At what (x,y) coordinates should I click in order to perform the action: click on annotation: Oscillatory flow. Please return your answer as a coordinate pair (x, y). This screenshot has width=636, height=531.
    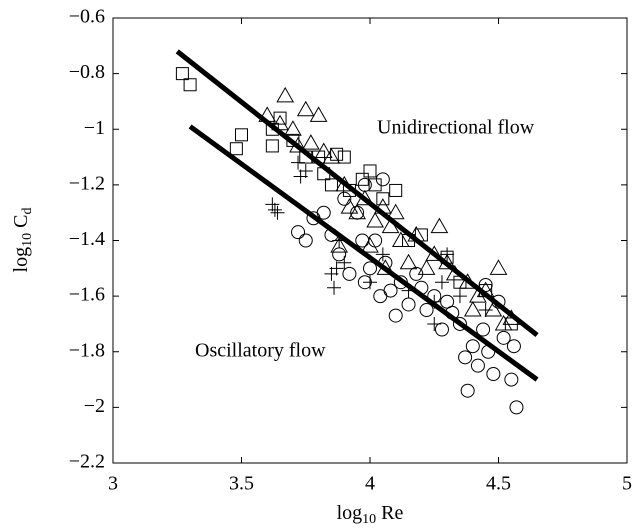
    Looking at the image, I should click on (260, 351).